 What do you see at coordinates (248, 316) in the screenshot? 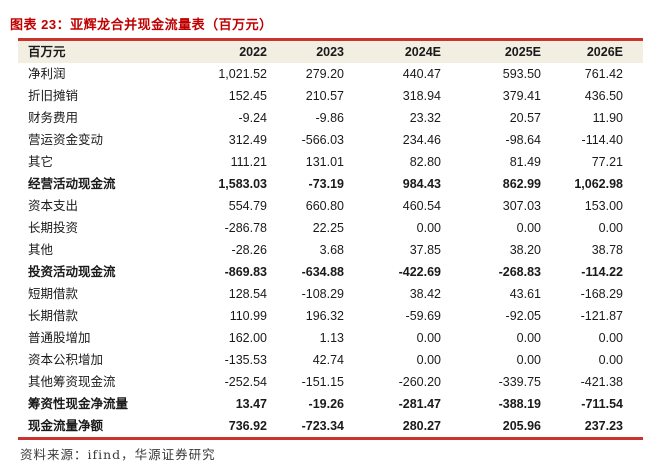
I see `cell-value: 110.99` at bounding box center [248, 316].